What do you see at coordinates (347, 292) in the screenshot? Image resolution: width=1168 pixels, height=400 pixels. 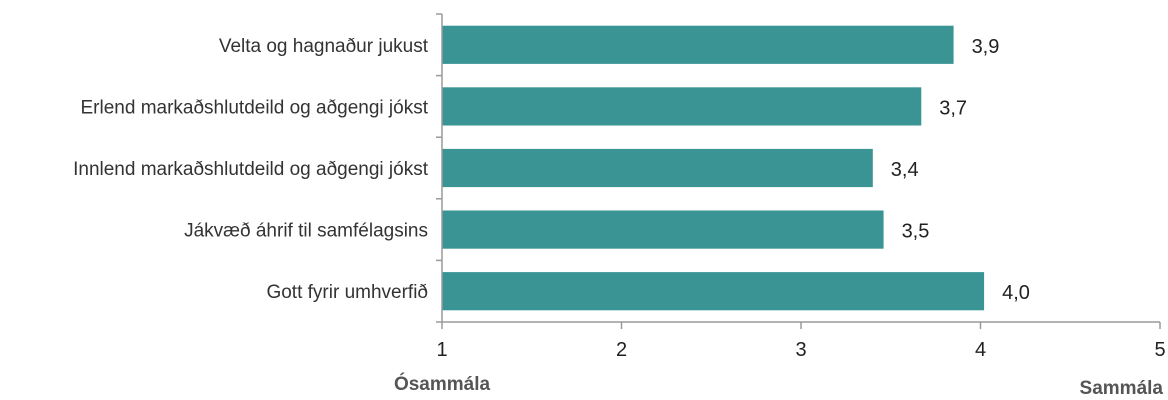 I see `category-label: Gott fyrir umhverfið` at bounding box center [347, 292].